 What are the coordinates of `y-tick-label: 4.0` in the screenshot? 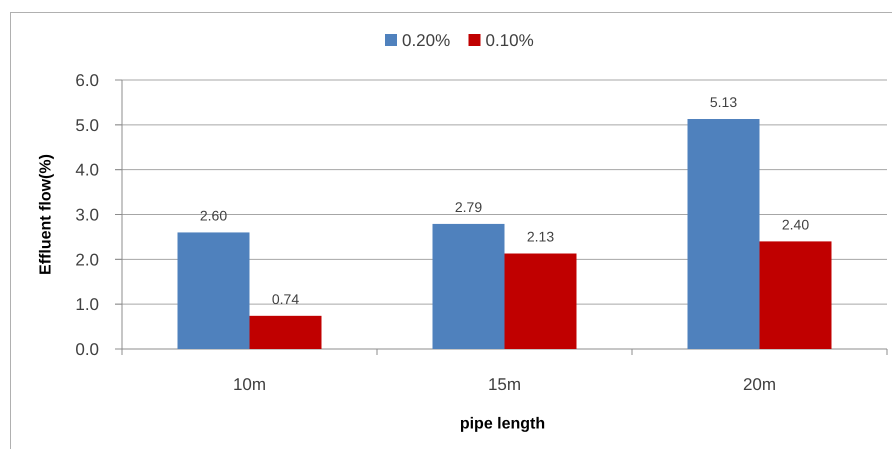 It's located at (87, 170).